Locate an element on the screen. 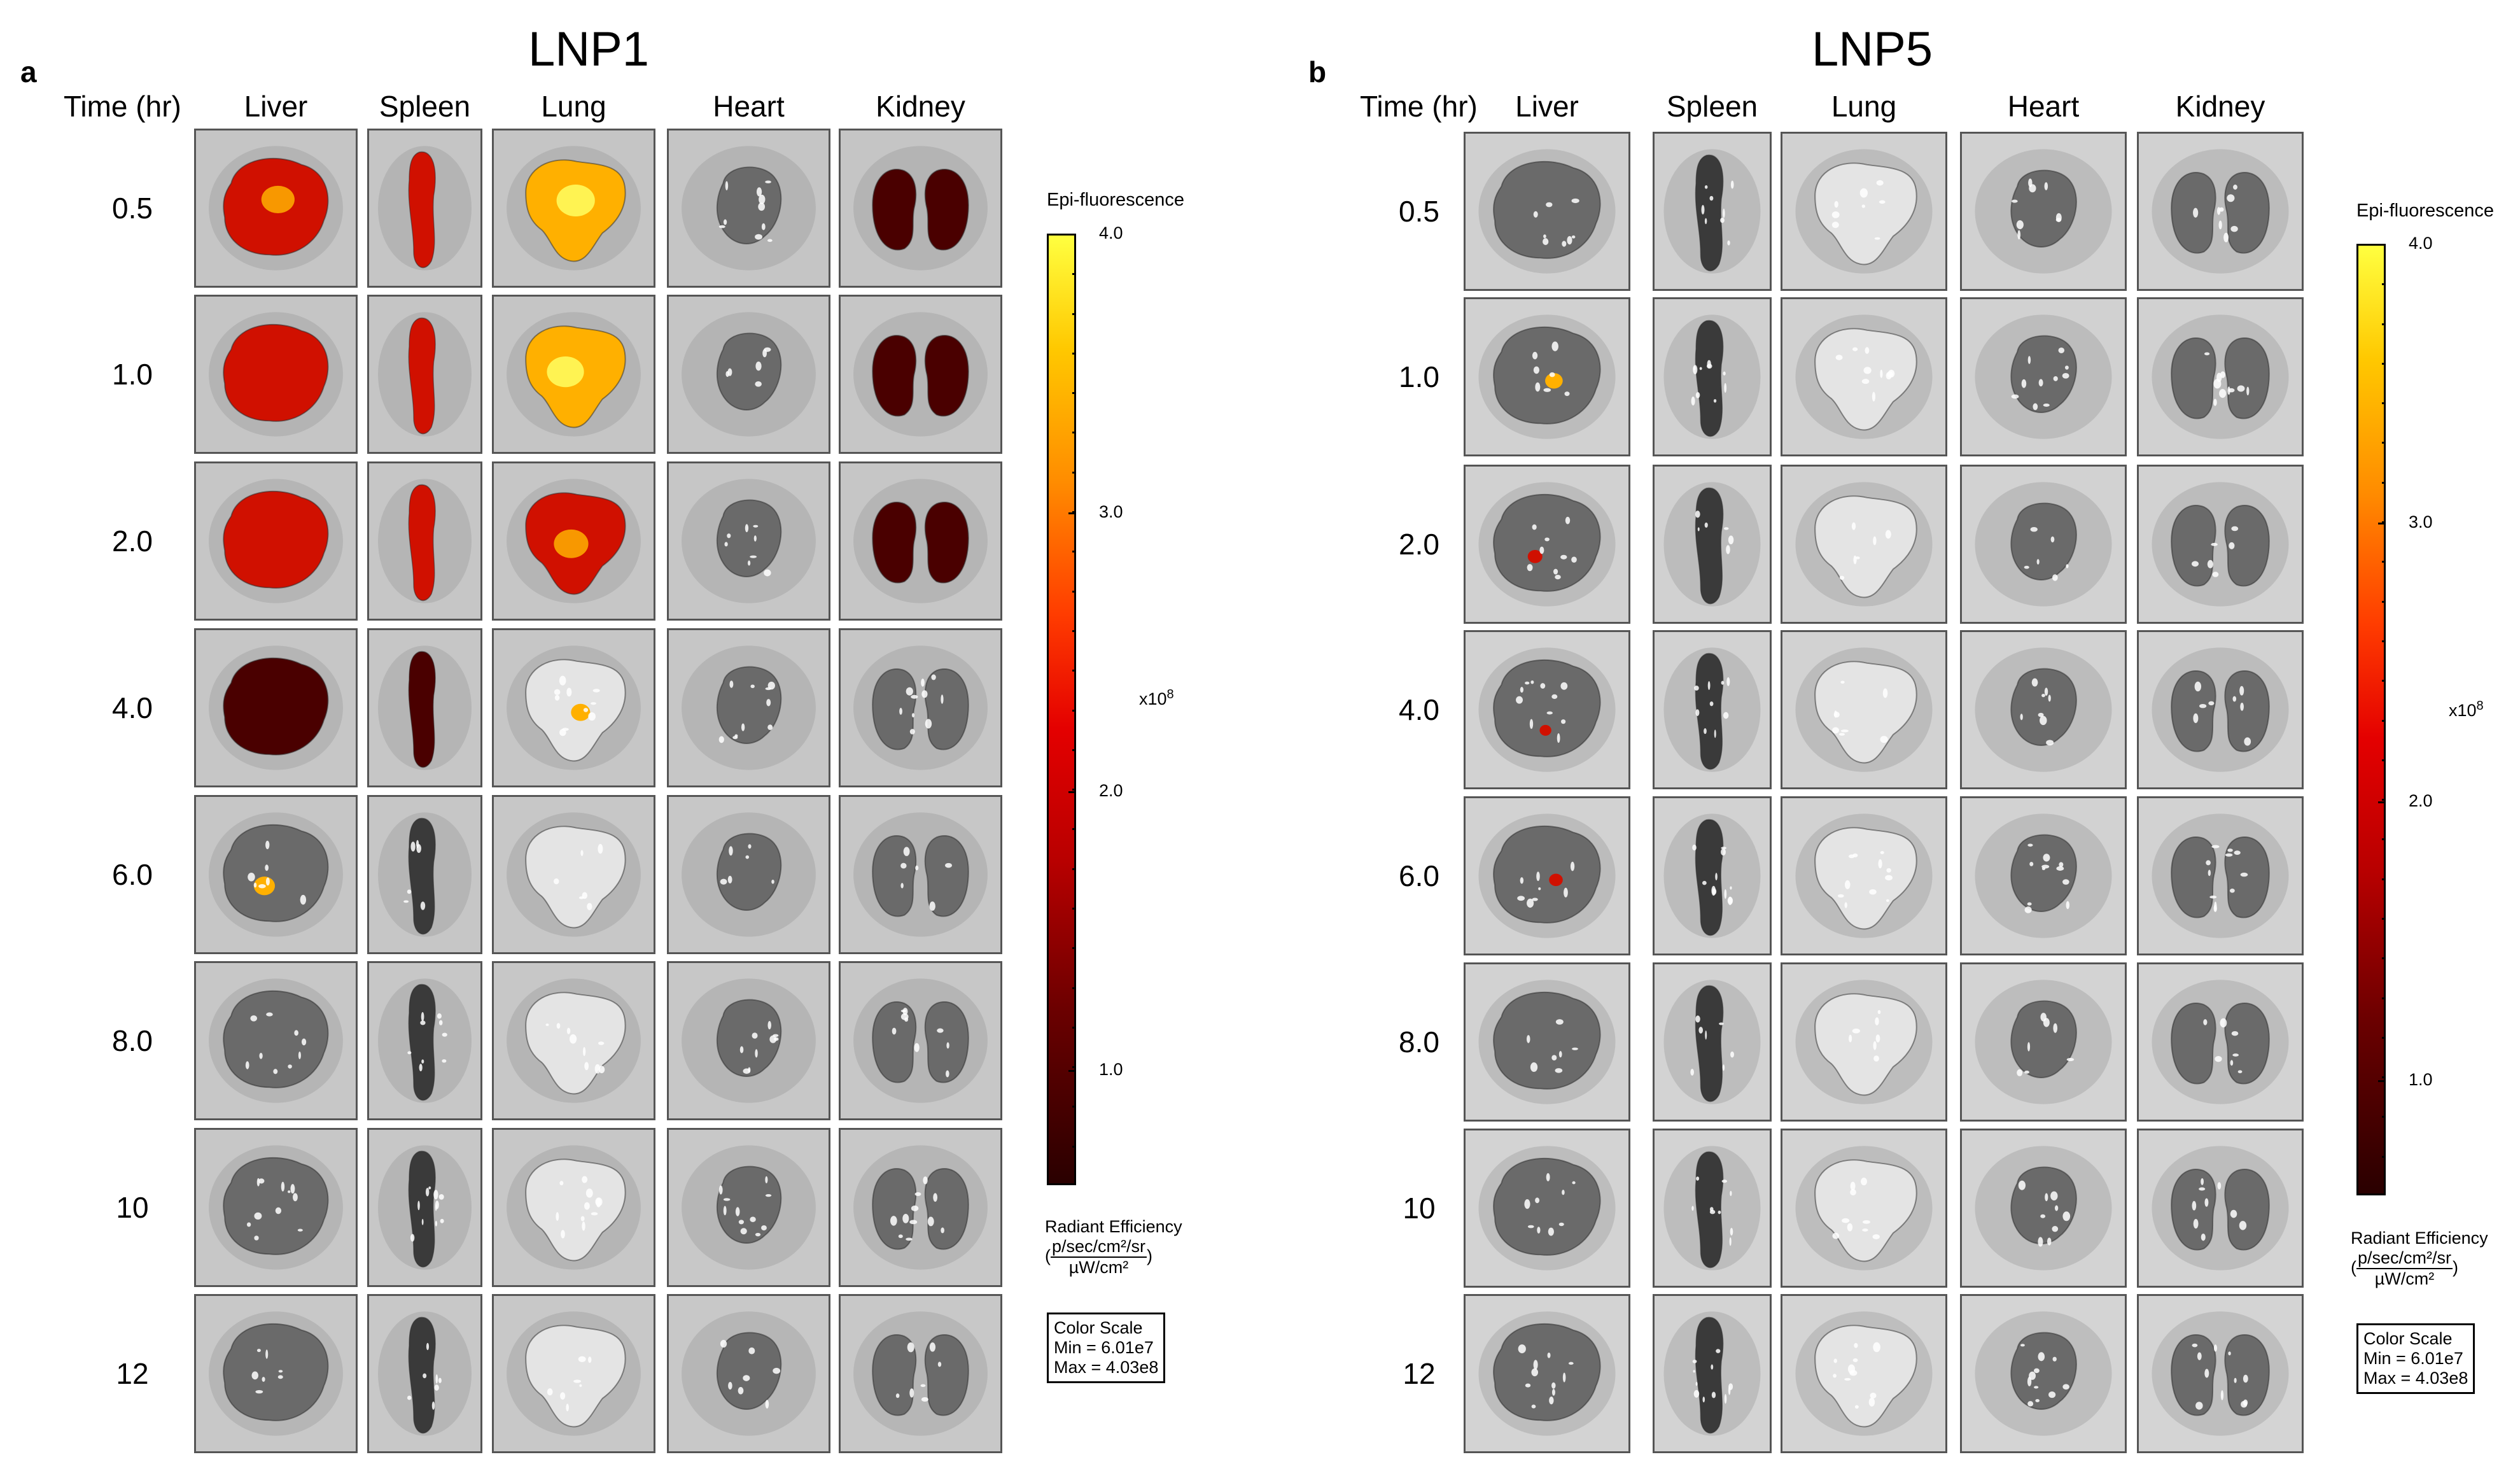  organ-header-lung: Lung is located at coordinates (573, 107).